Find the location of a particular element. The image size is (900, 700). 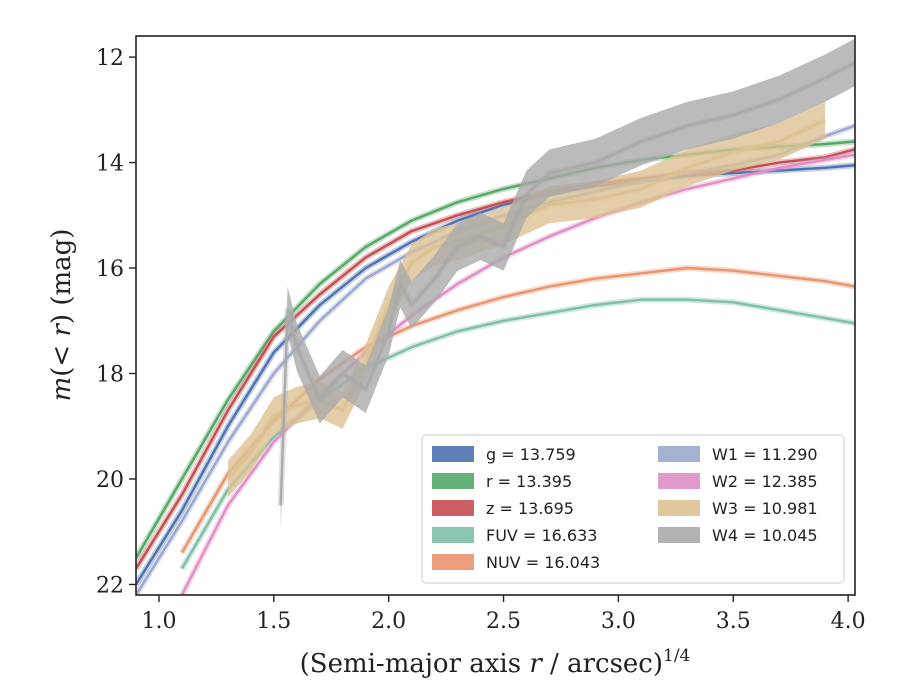

y-tick-label: 20 is located at coordinates (110, 480).